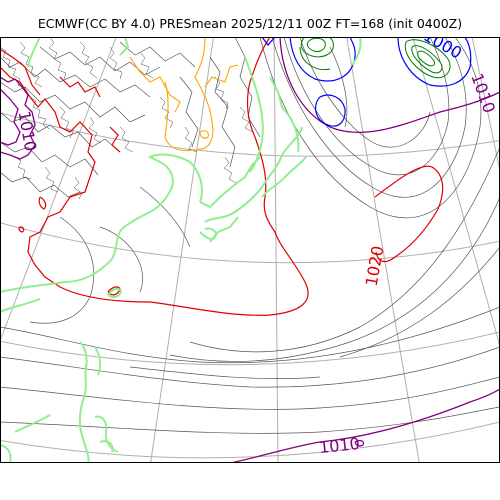  I want to click on isobar-label-1010-bottom: 1010, so click(339, 445).